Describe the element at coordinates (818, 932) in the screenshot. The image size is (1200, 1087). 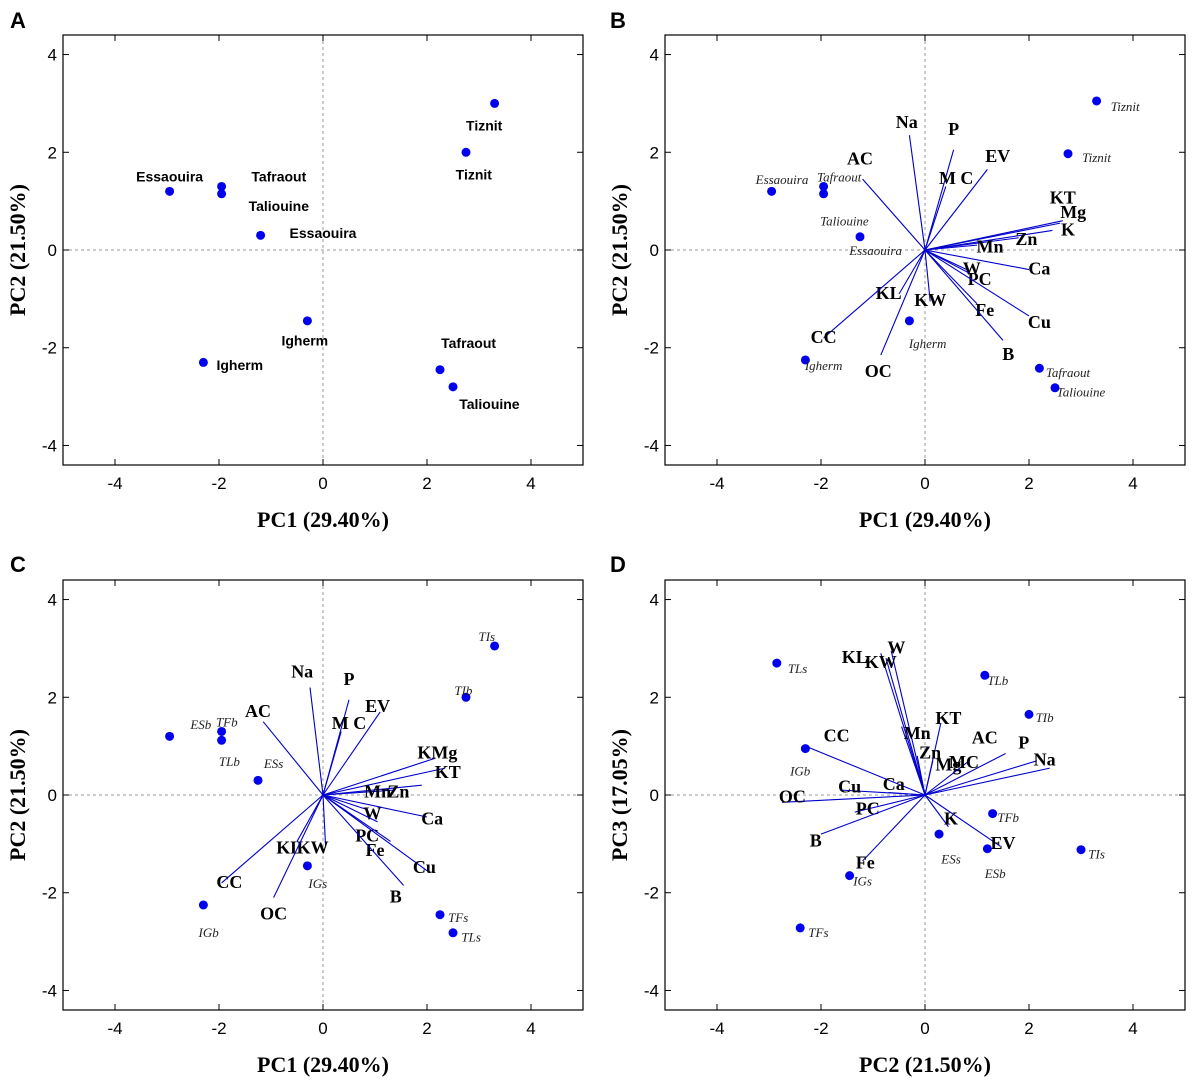
I see `sample-label: TFs` at that location.